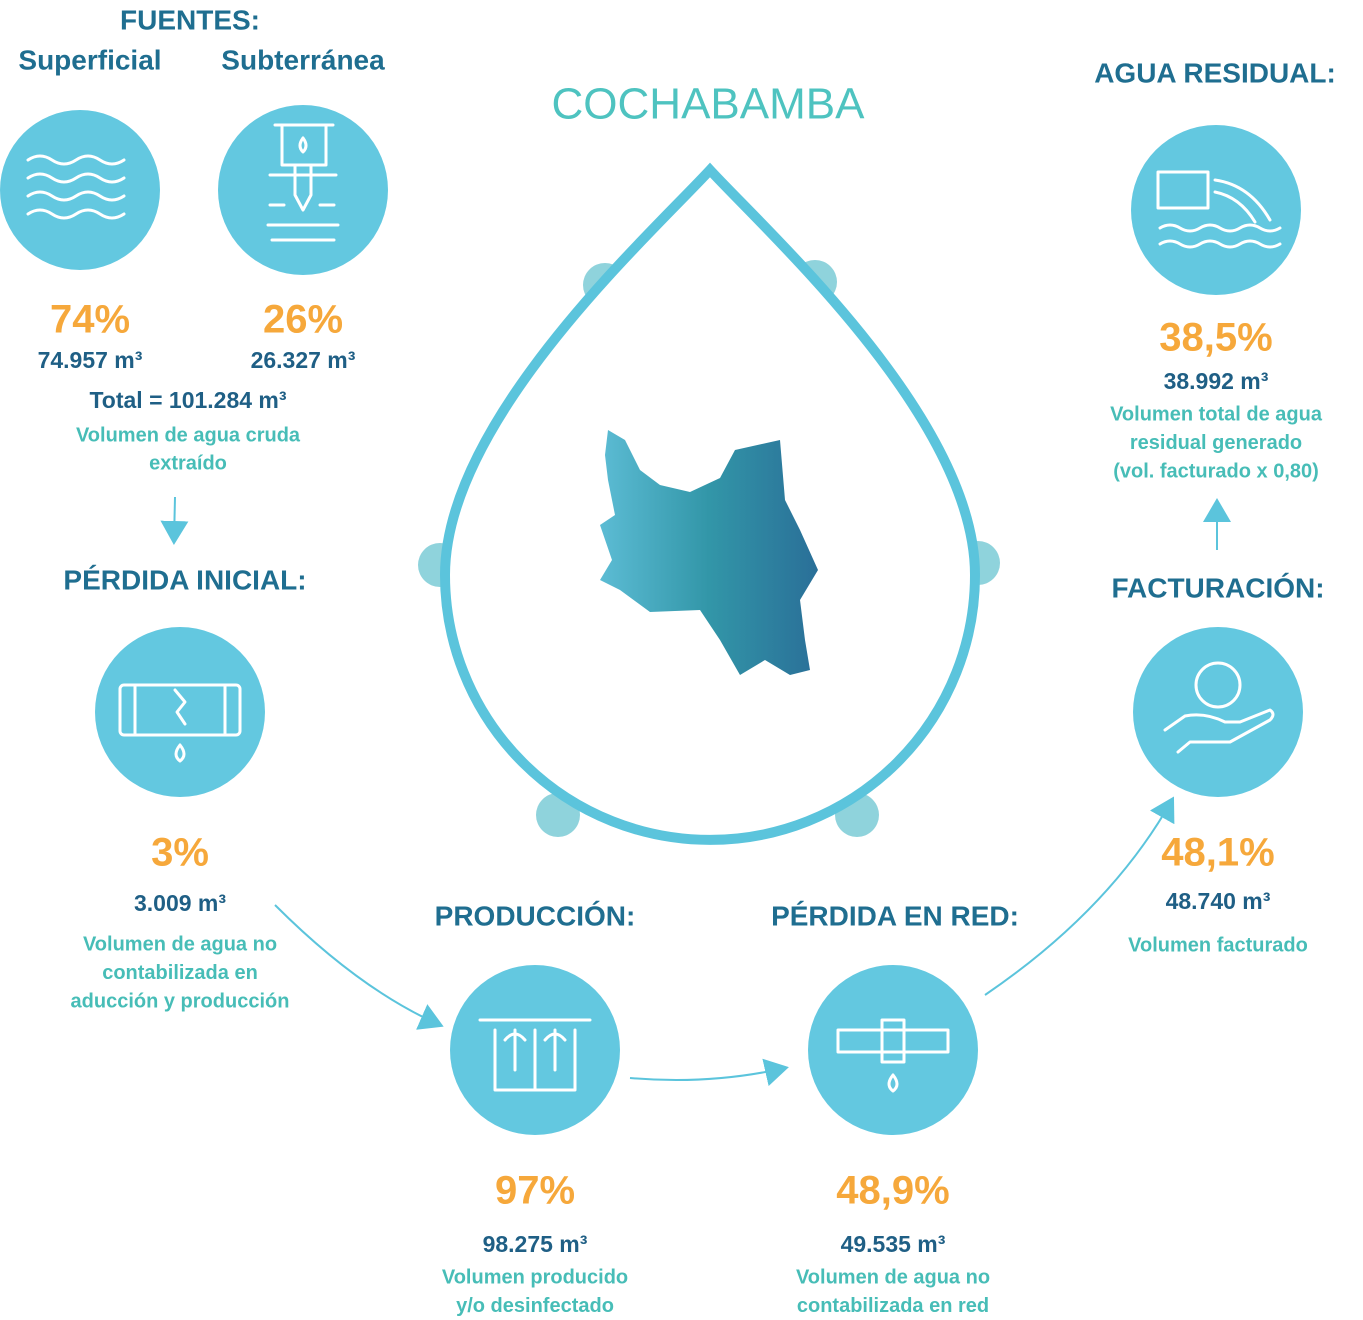 This screenshot has height=1320, width=1363. I want to click on description: Volumen facturado, so click(1218, 945).